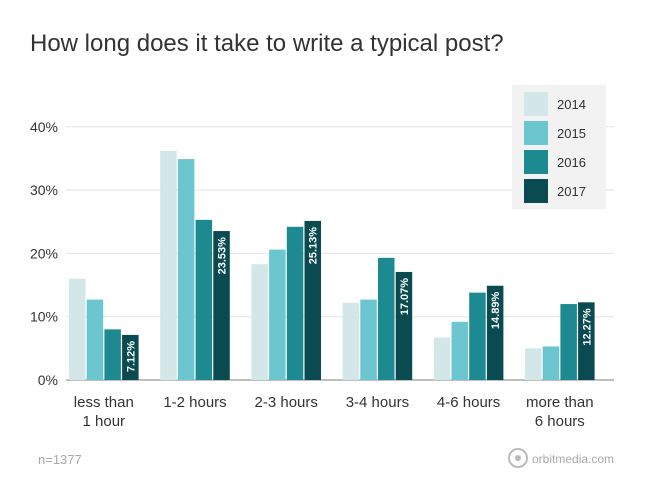 The image size is (649, 481). I want to click on orbit-logo-icon, so click(518, 458).